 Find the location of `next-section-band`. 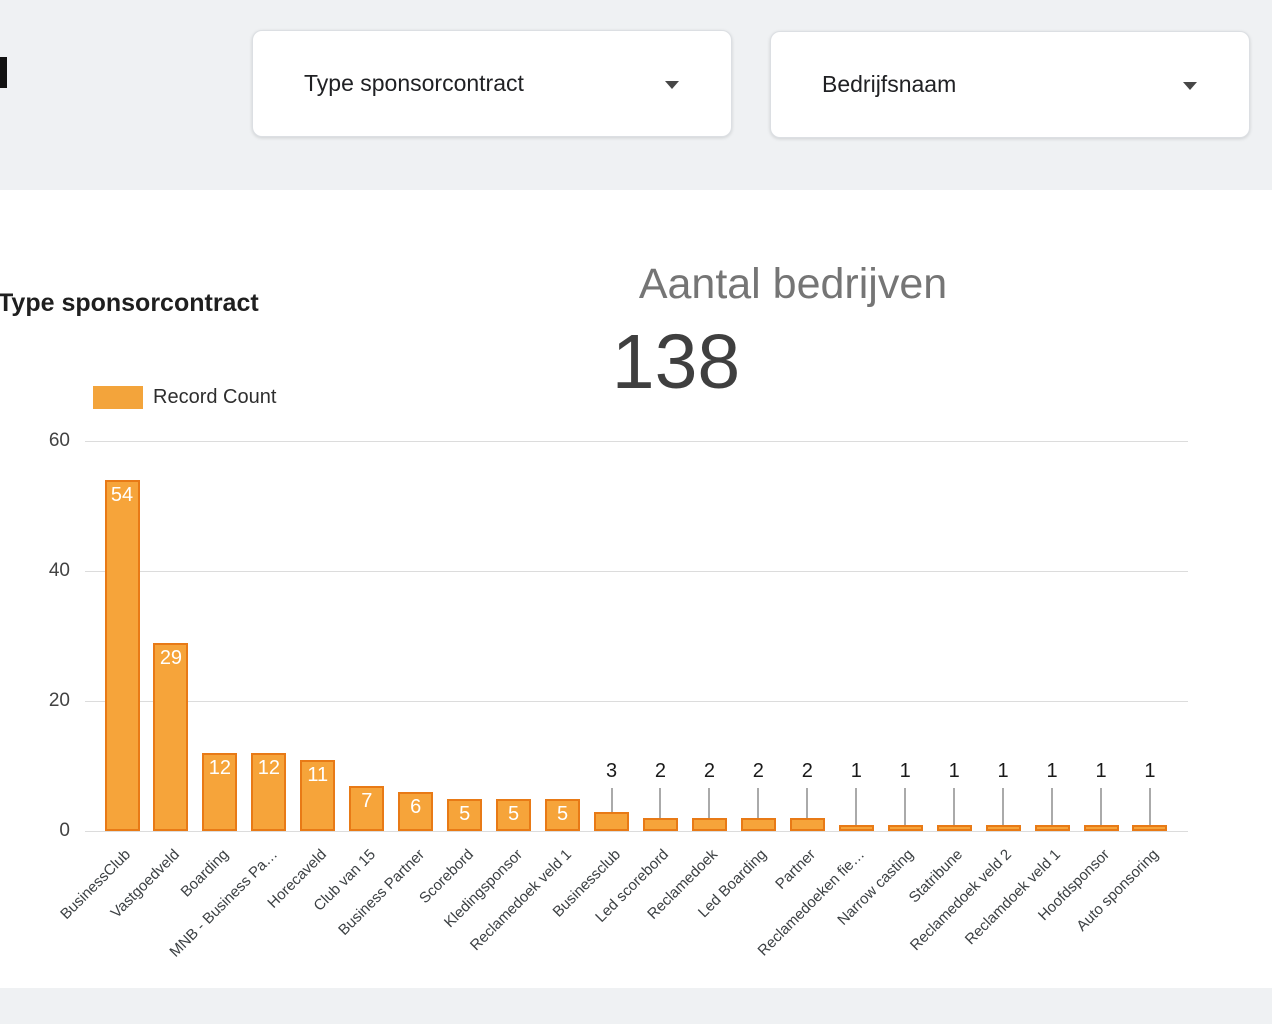

next-section-band is located at coordinates (636, 1006).